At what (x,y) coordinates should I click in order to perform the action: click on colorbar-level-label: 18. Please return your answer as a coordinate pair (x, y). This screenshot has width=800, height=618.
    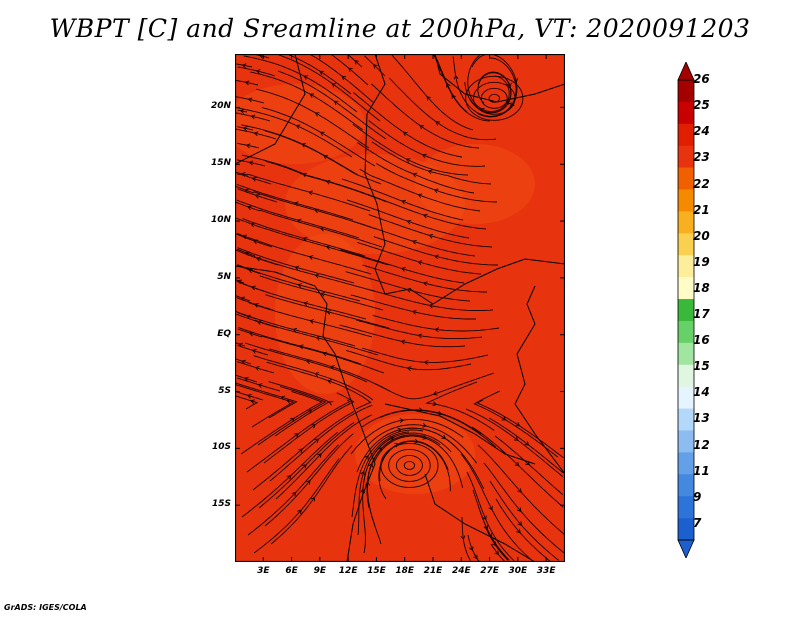
    Looking at the image, I should click on (701, 287).